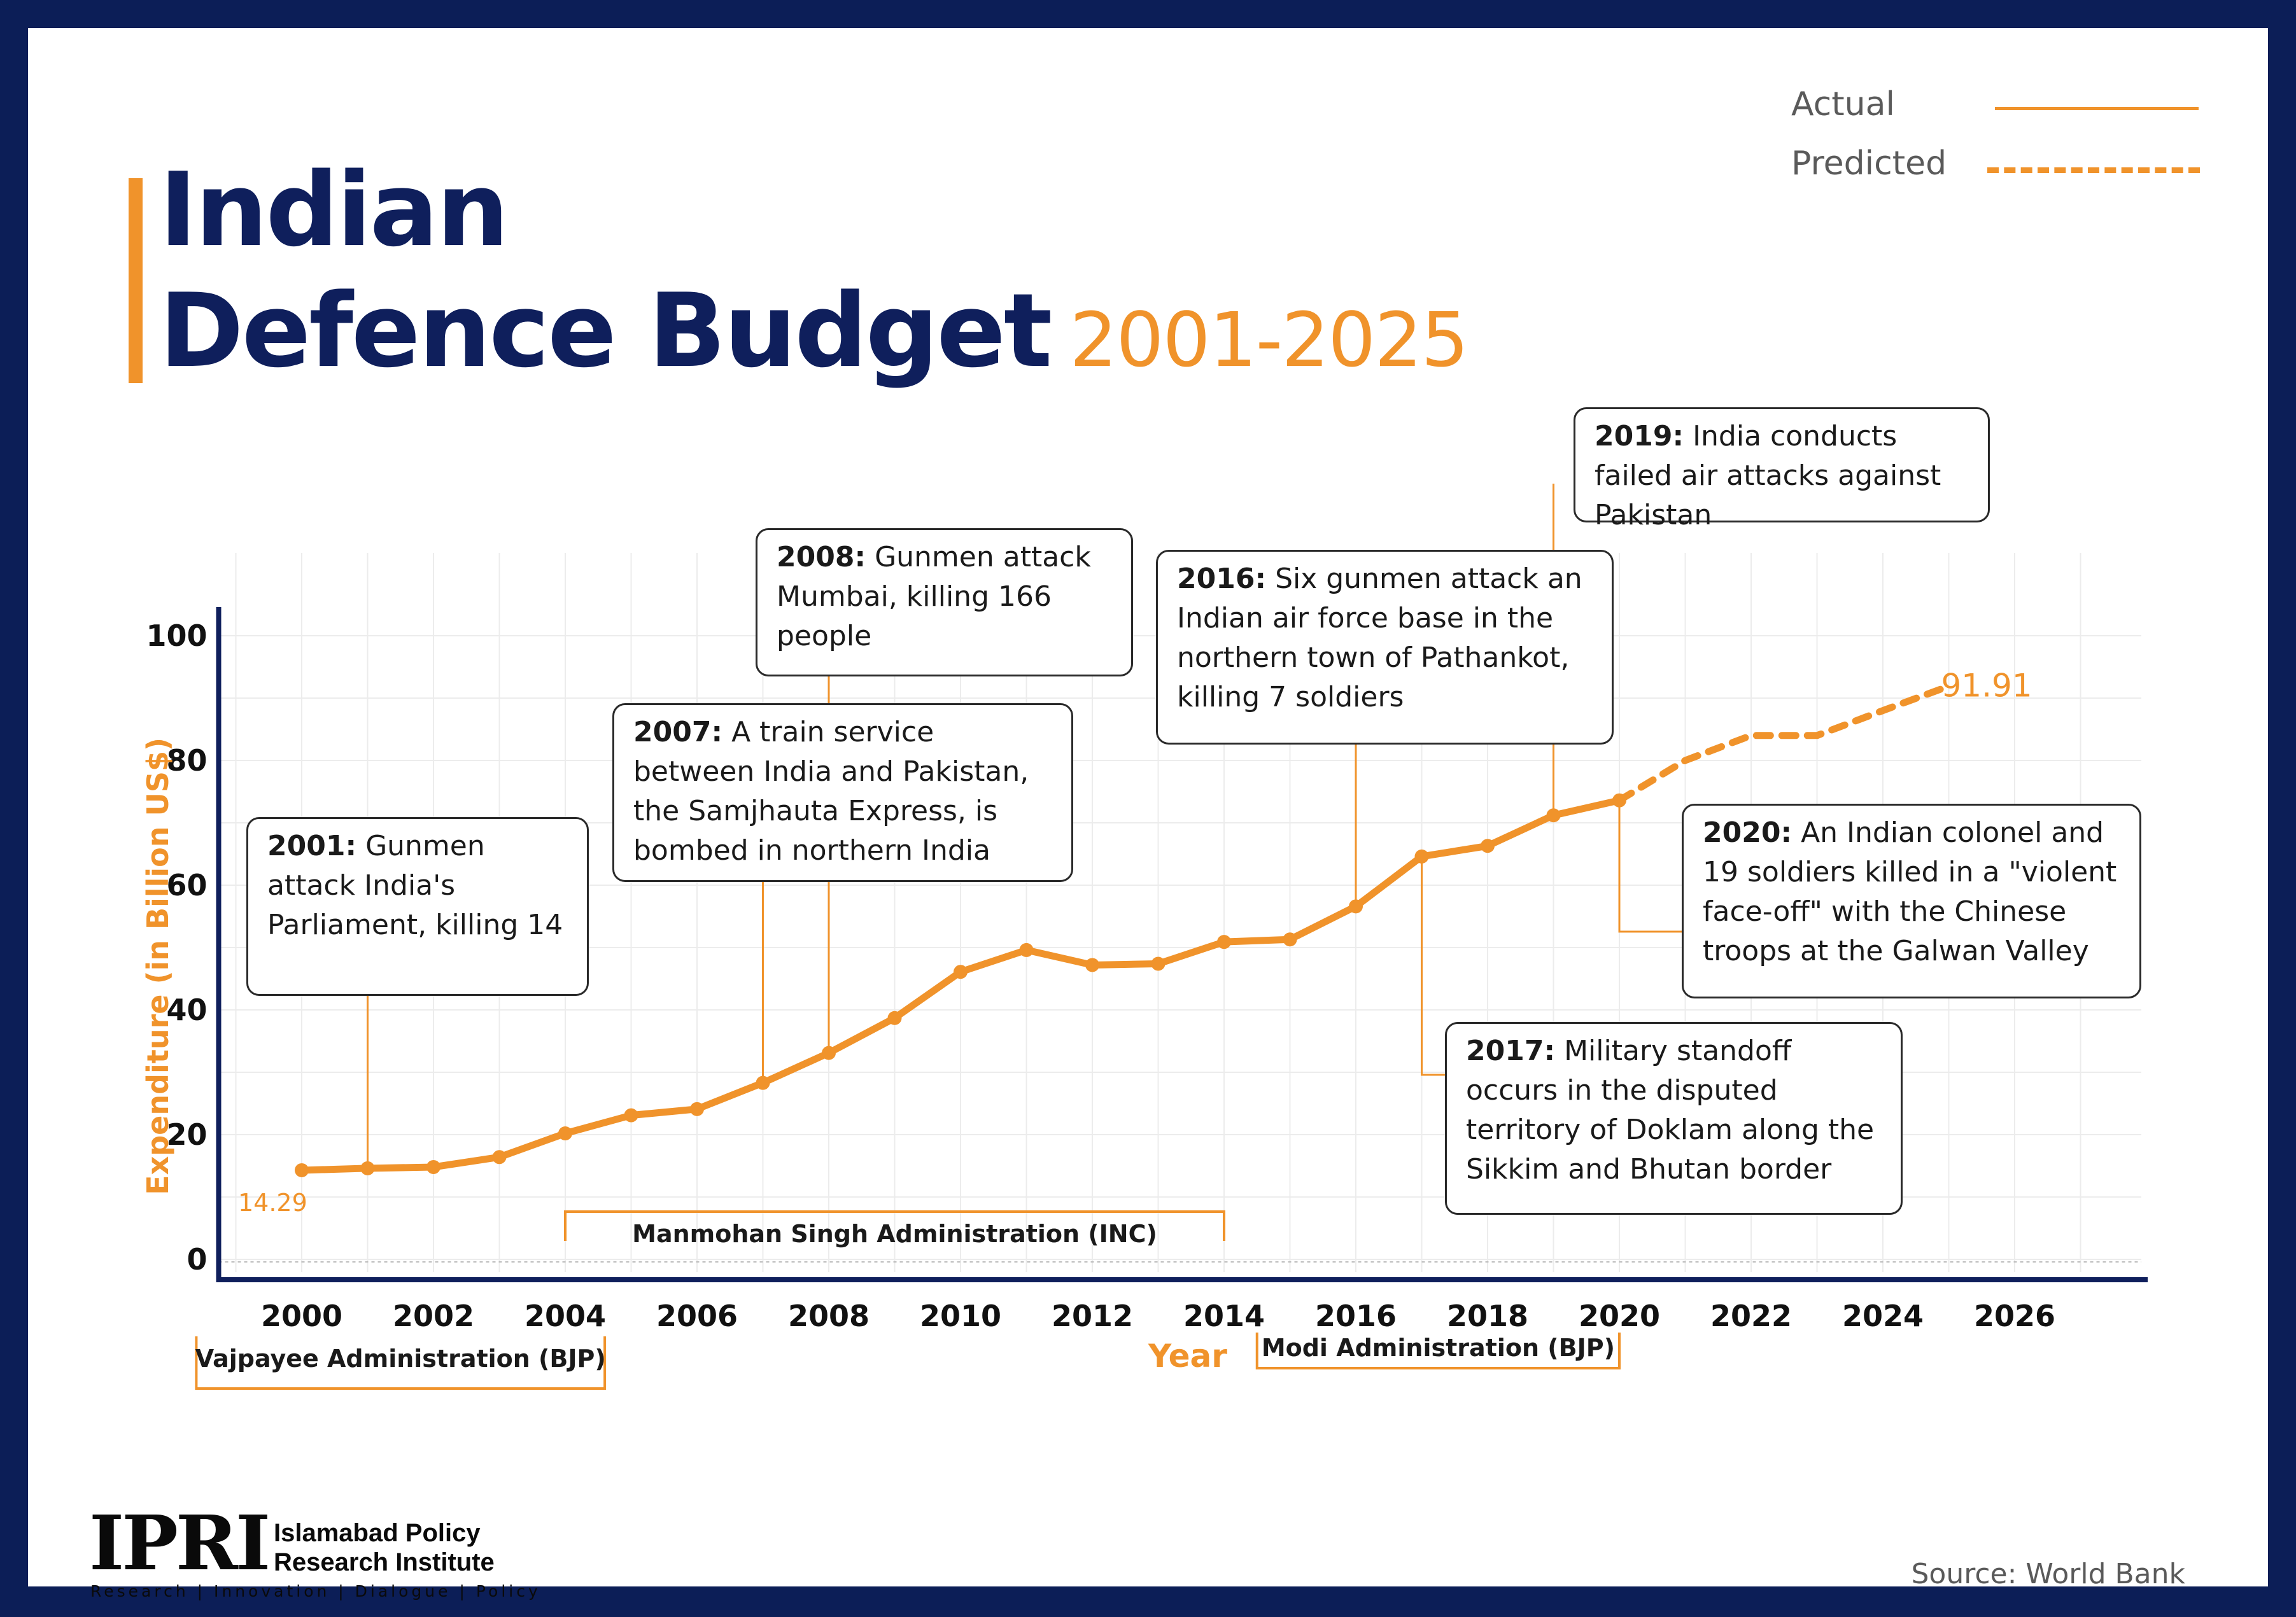 Image resolution: width=2296 pixels, height=1617 pixels. Describe the element at coordinates (1224, 942) in the screenshot. I see `data-point-2014` at that location.